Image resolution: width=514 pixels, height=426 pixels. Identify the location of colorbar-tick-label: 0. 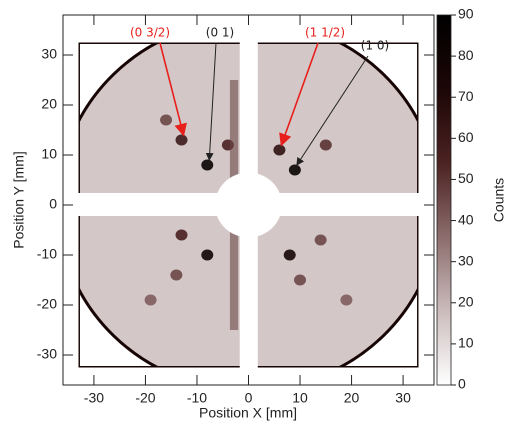
(462, 384).